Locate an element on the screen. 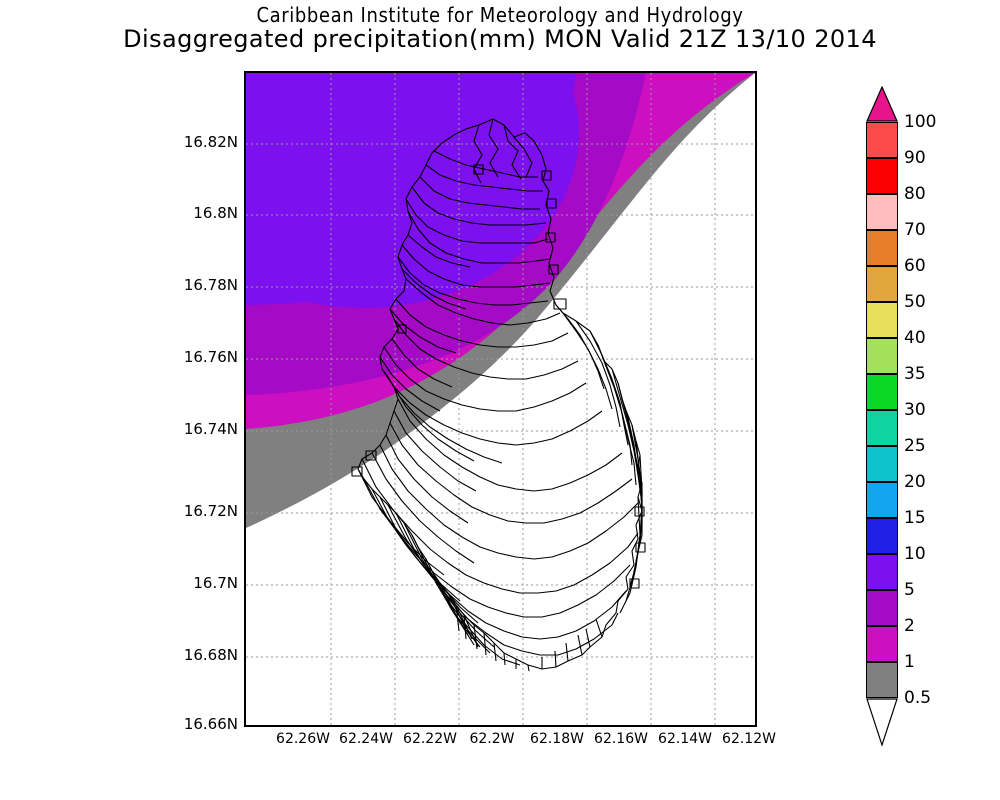  colorbar-tick-60: 60 is located at coordinates (915, 266).